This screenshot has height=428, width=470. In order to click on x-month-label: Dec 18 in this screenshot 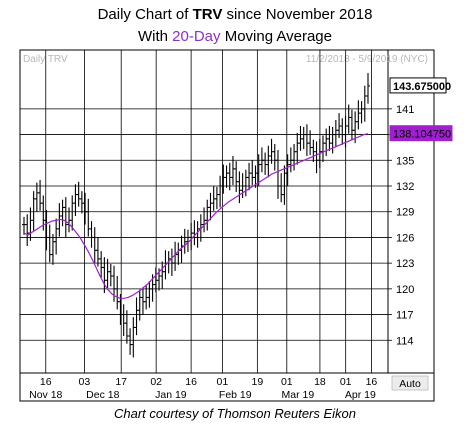, I will do `click(102, 395)`.